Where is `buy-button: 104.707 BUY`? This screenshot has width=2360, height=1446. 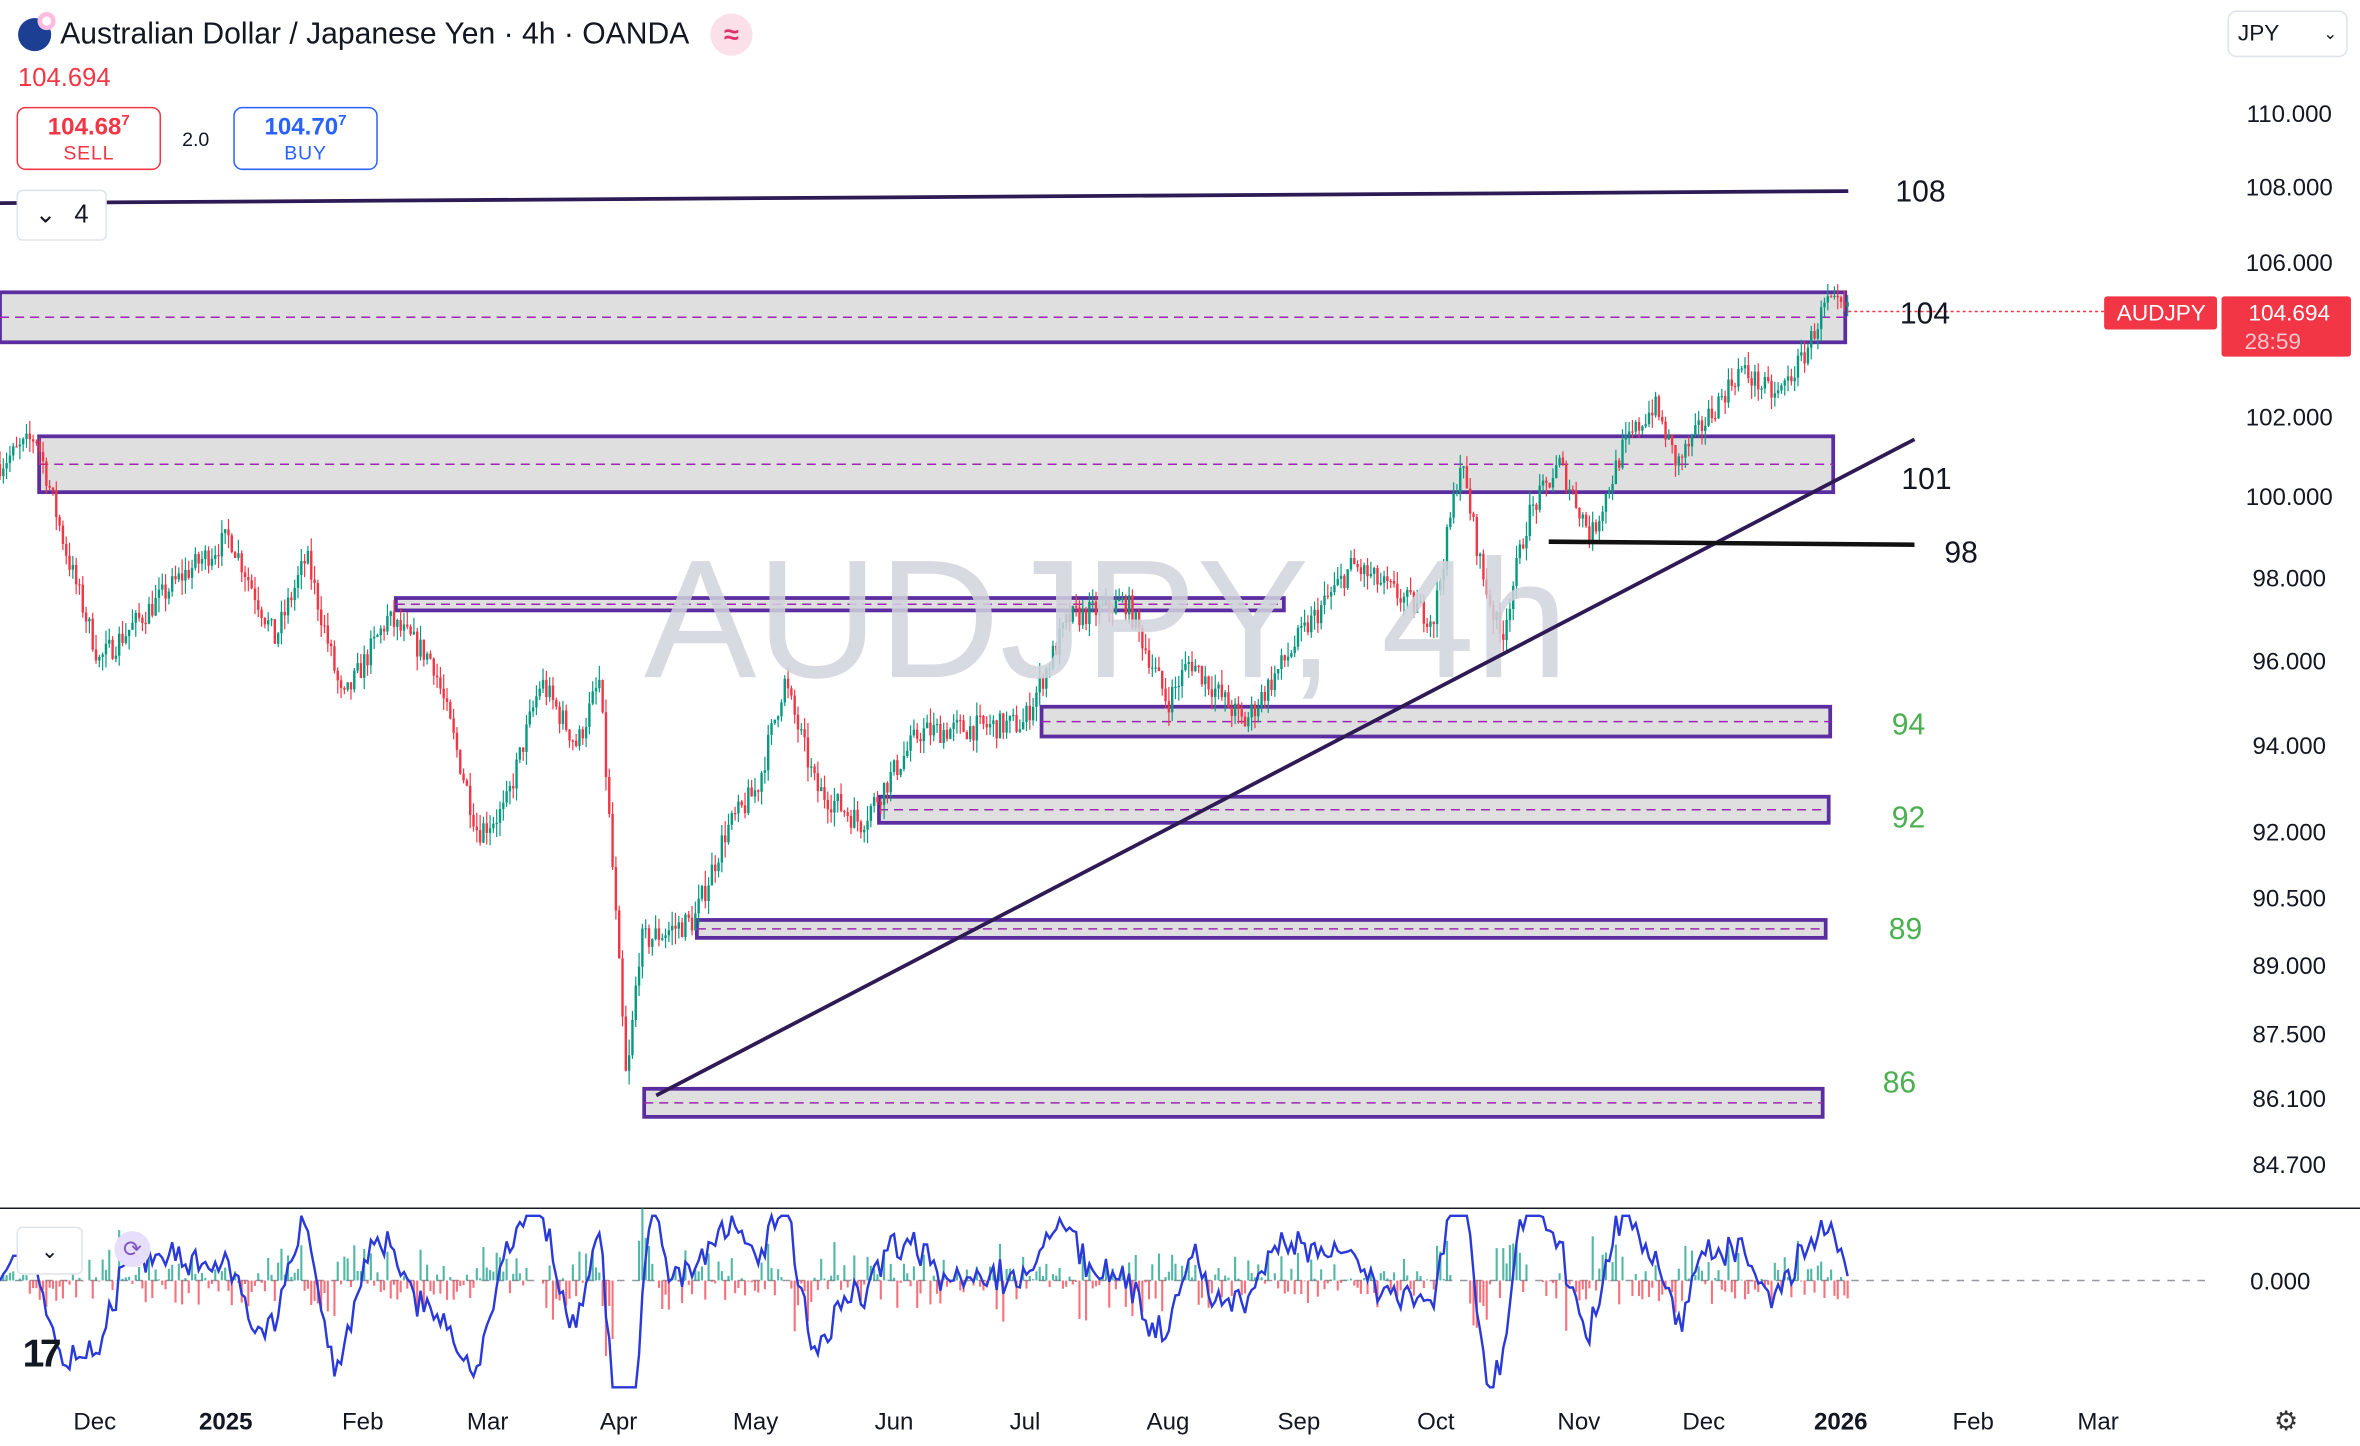 buy-button: 104.707 BUY is located at coordinates (305, 138).